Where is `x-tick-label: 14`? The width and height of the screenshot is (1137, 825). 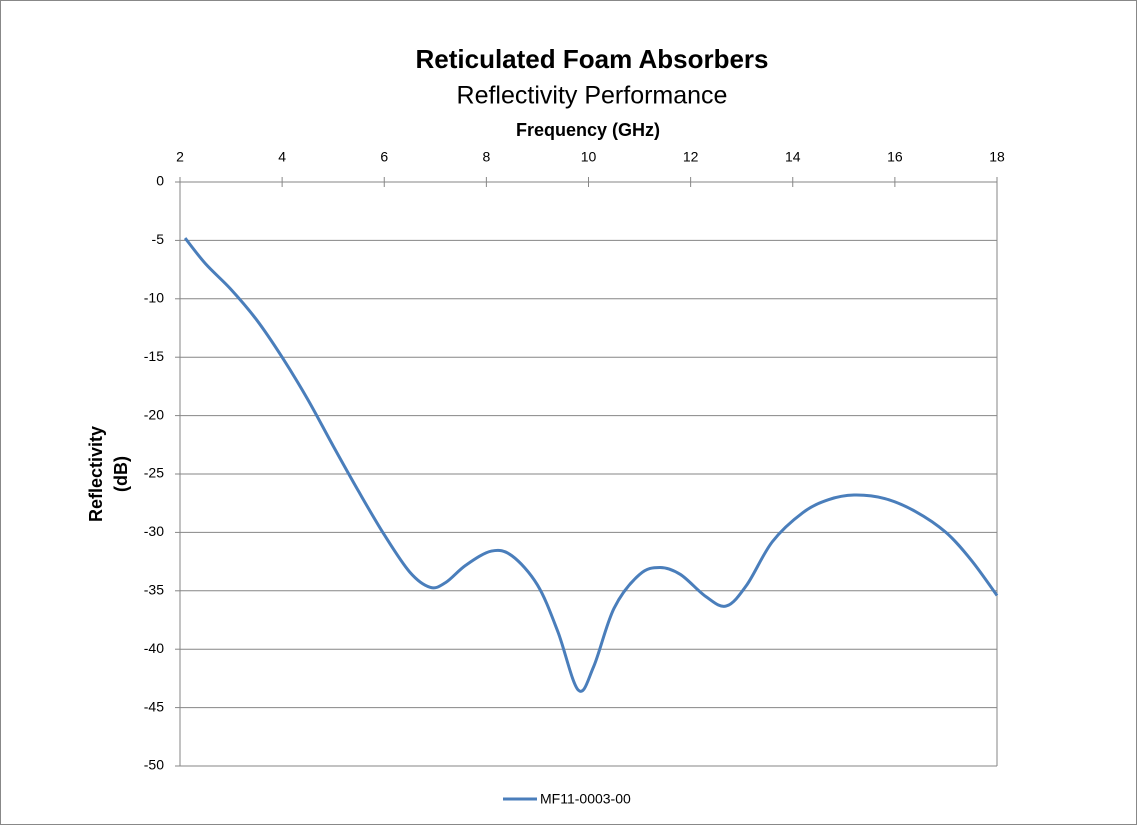 x-tick-label: 14 is located at coordinates (793, 157).